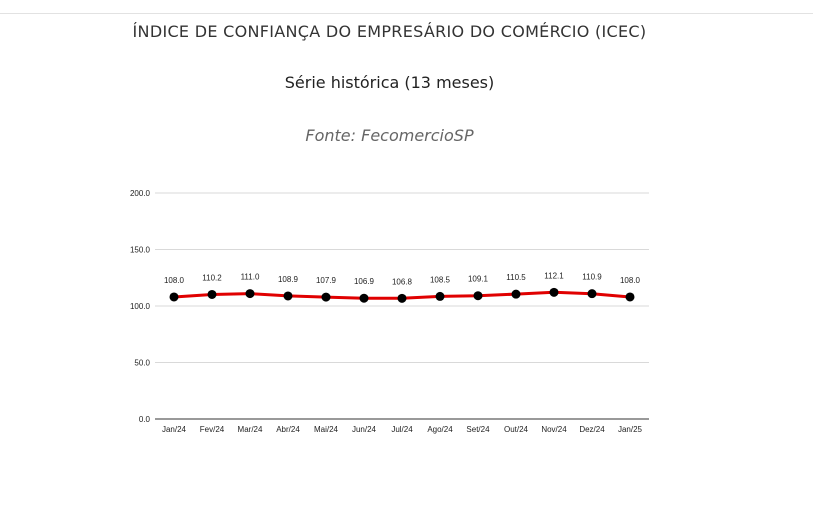 The width and height of the screenshot is (813, 510). I want to click on data-label: 112.1, so click(554, 275).